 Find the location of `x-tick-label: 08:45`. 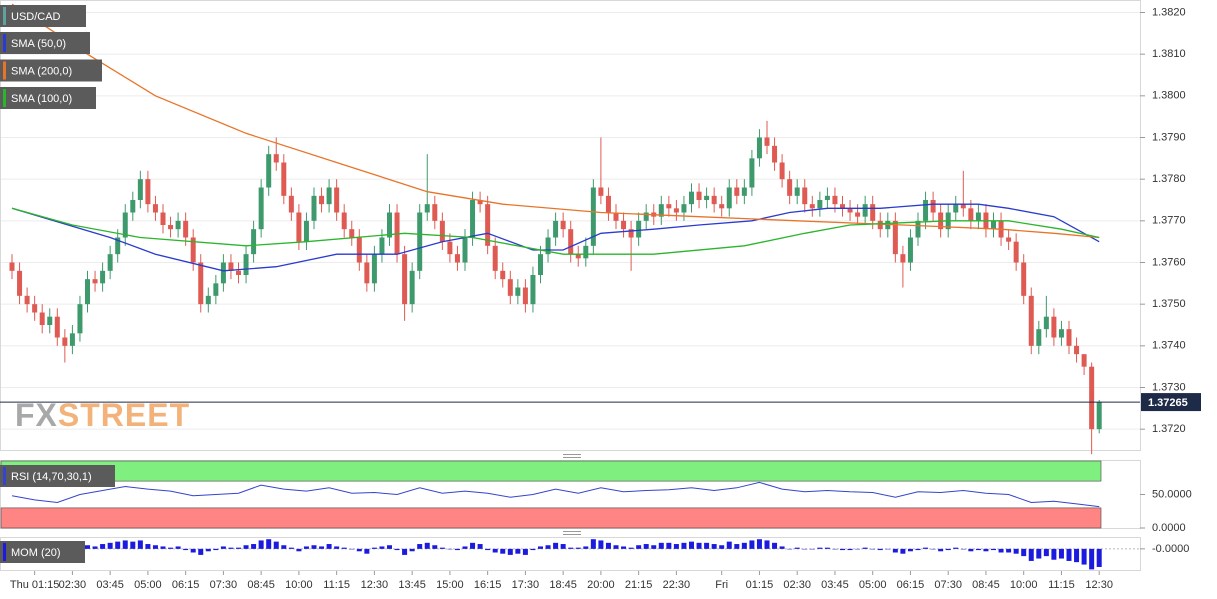

x-tick-label: 08:45 is located at coordinates (986, 585).